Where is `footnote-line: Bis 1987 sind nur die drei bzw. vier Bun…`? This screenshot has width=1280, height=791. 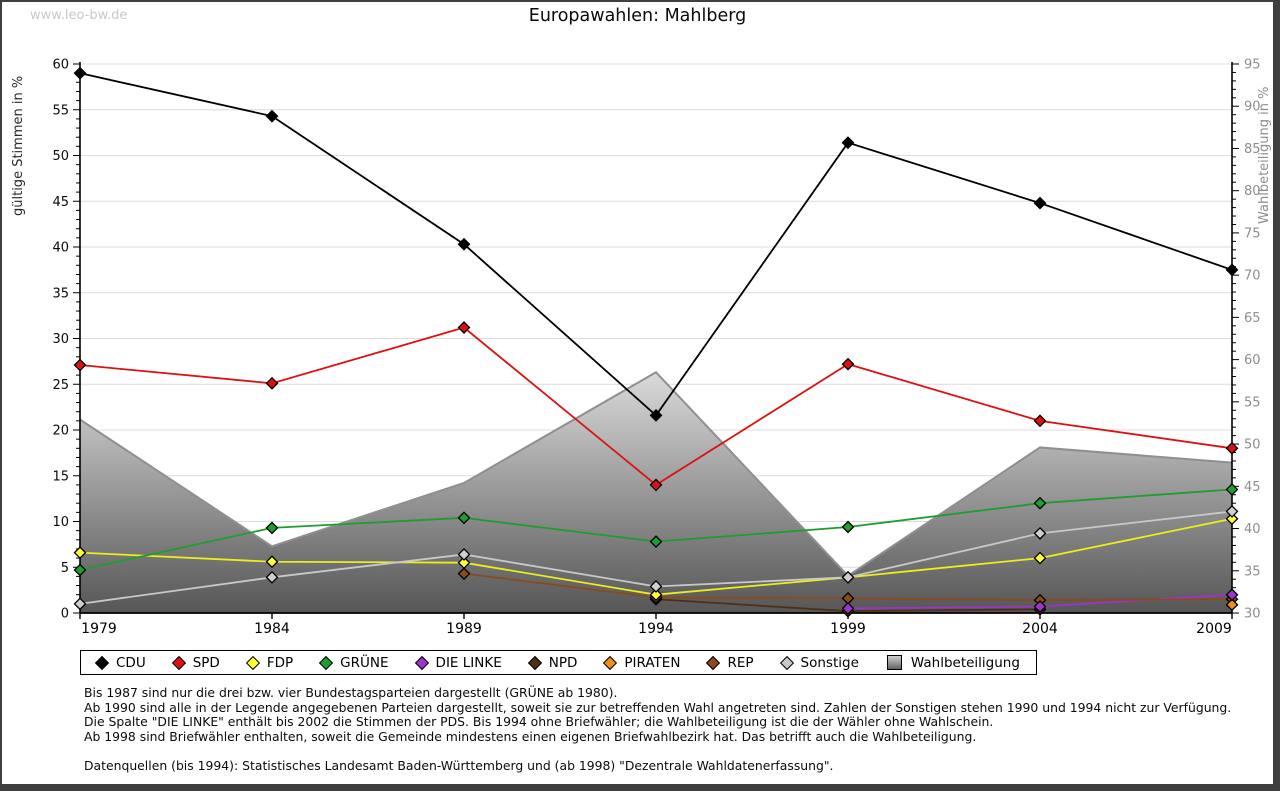
footnote-line: Bis 1987 sind nur die drei bzw. vier Bun… is located at coordinates (351, 692).